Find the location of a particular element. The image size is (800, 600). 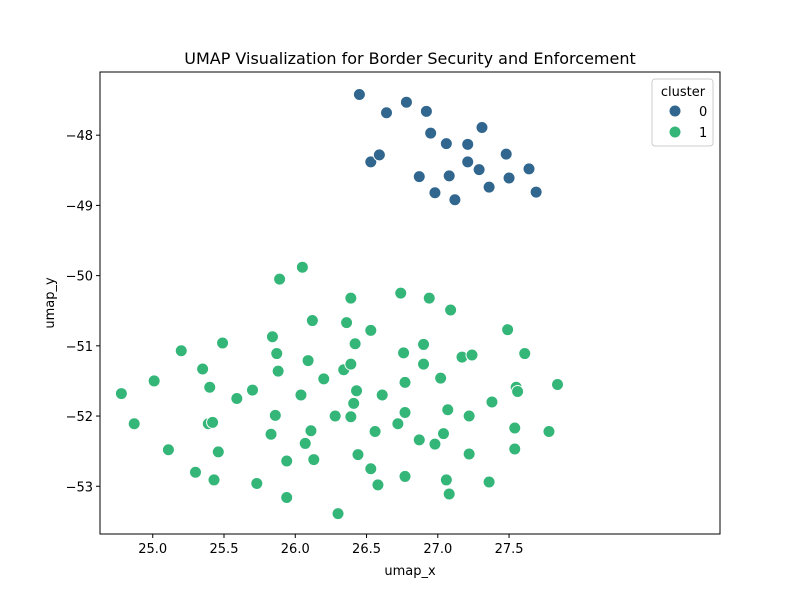

x-axis-label: umap_x is located at coordinates (410, 571).